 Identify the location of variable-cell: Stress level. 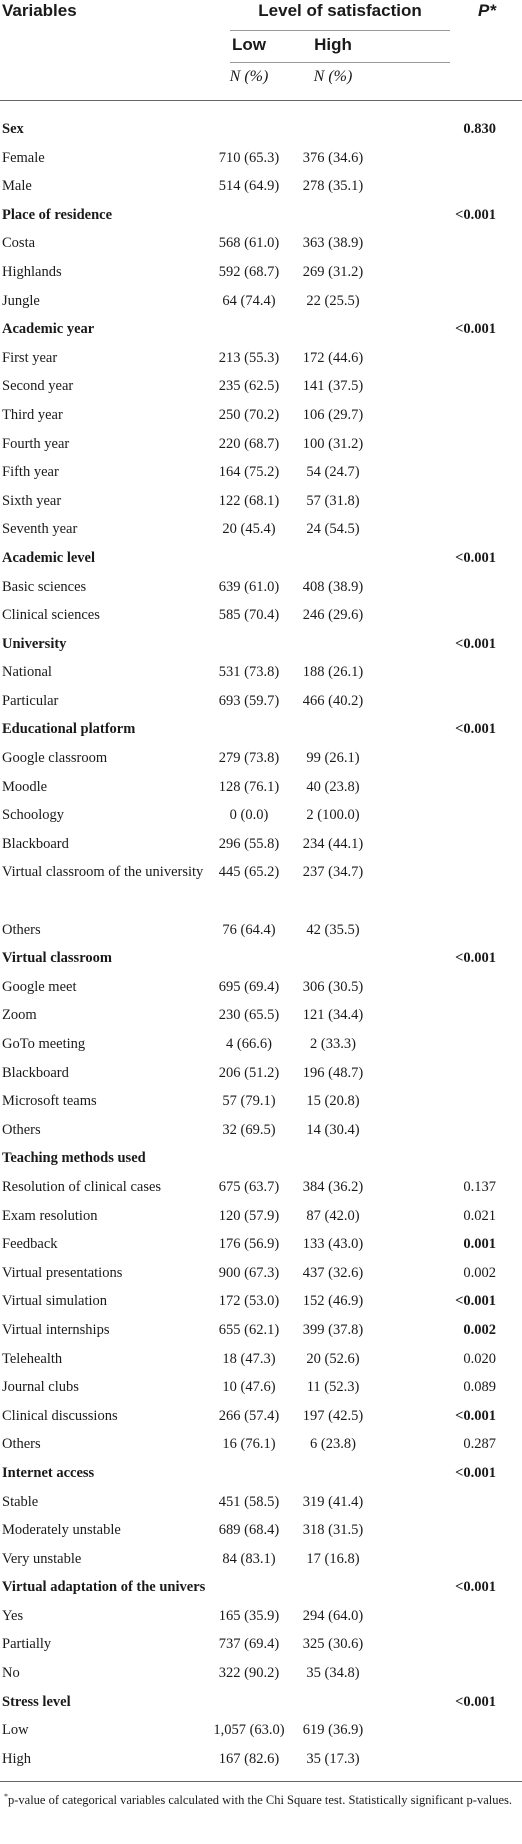
(36, 1701).